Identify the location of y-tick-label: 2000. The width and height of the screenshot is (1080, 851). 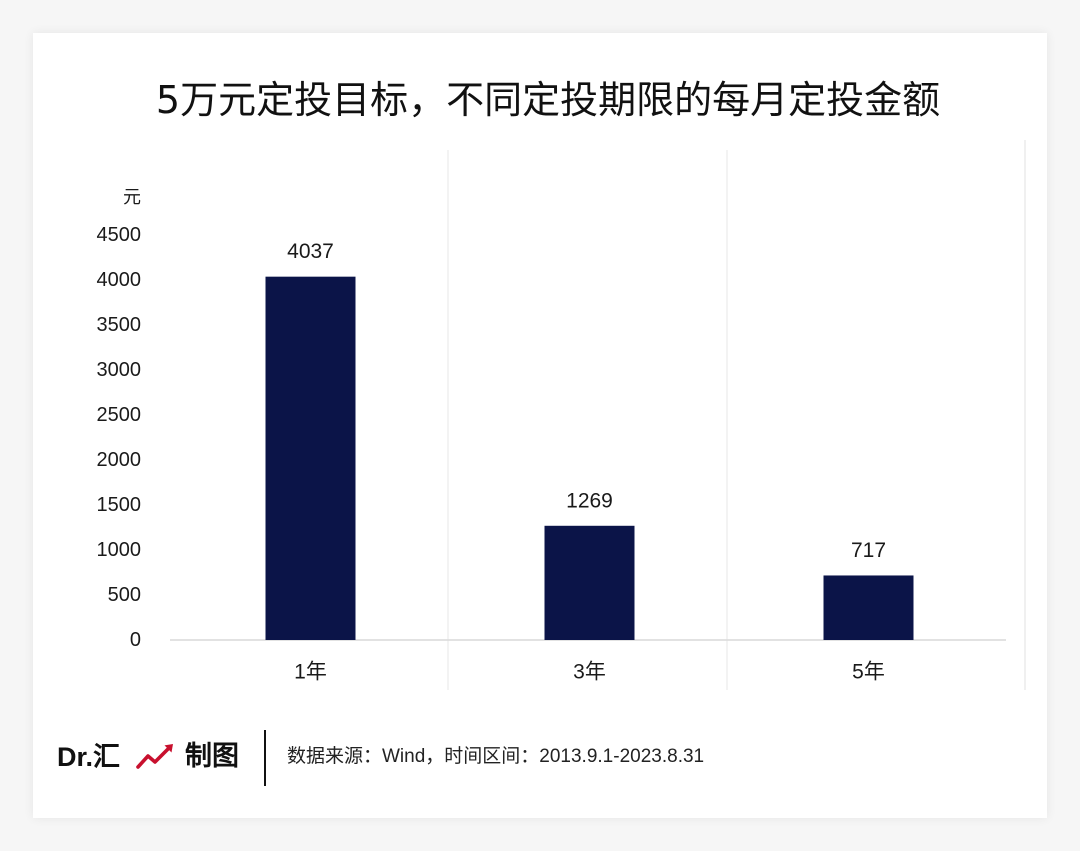
(119, 460).